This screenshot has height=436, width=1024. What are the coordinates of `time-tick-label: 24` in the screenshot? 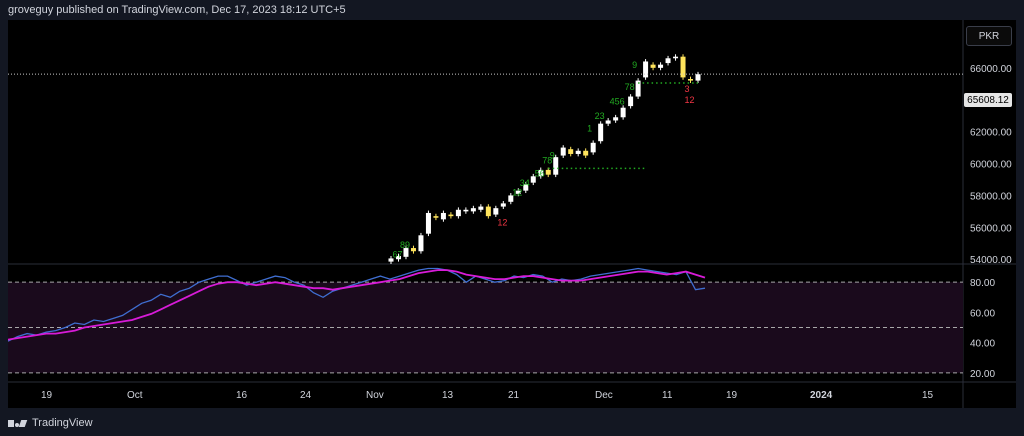 It's located at (306, 395).